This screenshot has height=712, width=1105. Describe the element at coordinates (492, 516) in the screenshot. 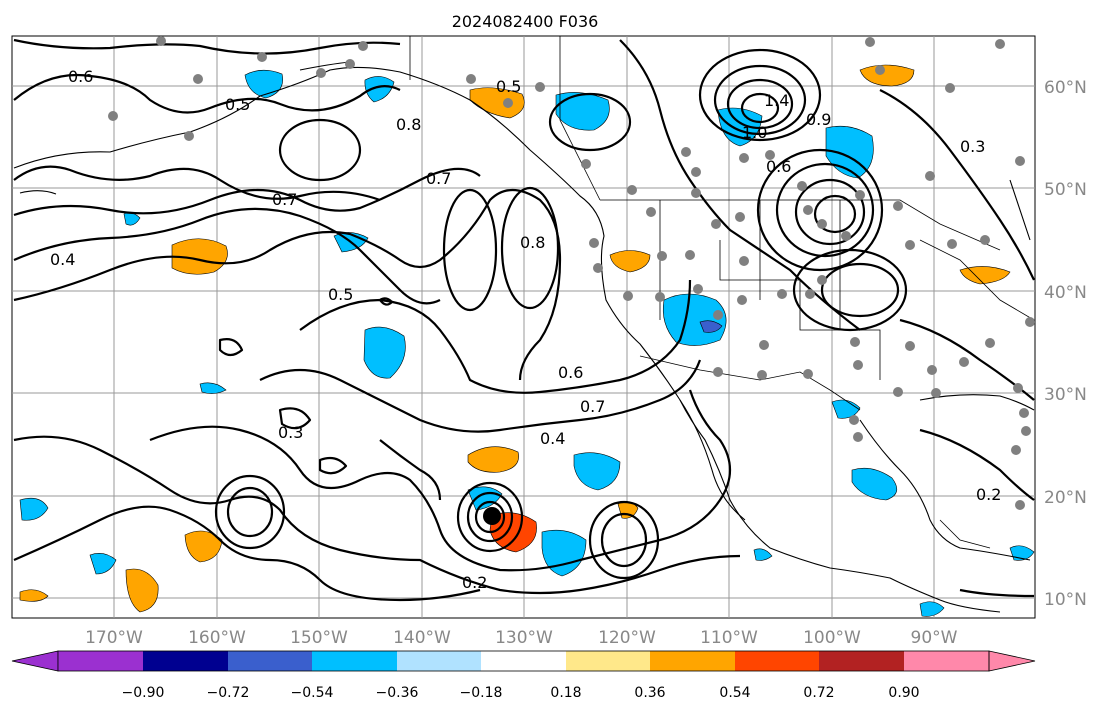

I see `storm-center-marker` at that location.